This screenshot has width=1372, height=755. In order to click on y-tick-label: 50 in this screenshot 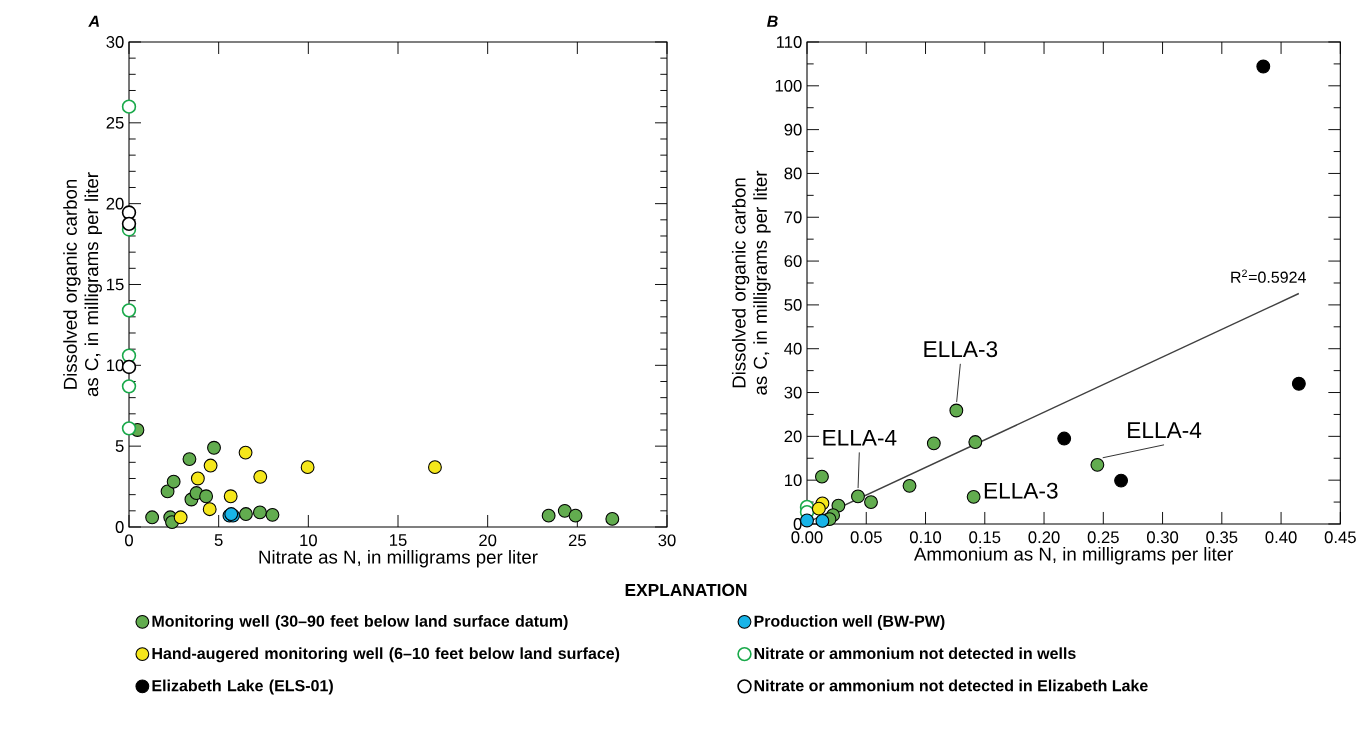, I will do `click(793, 305)`.